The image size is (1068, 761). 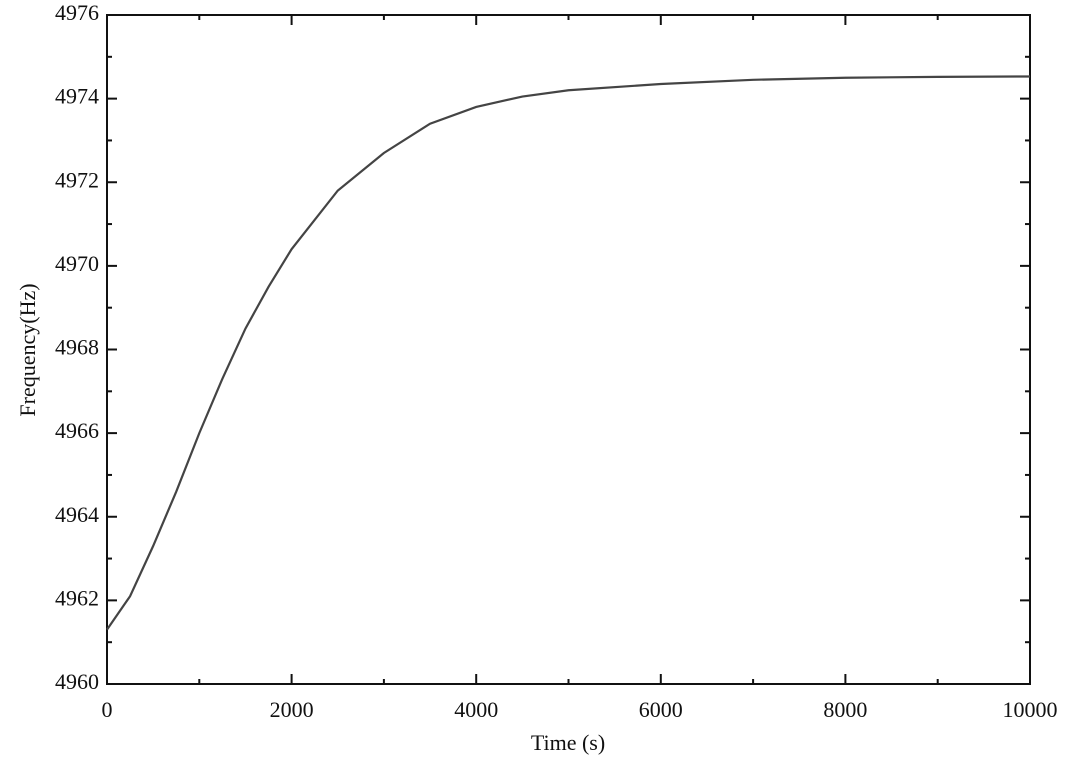 I want to click on y-tick-label: 4964, so click(x=77, y=514).